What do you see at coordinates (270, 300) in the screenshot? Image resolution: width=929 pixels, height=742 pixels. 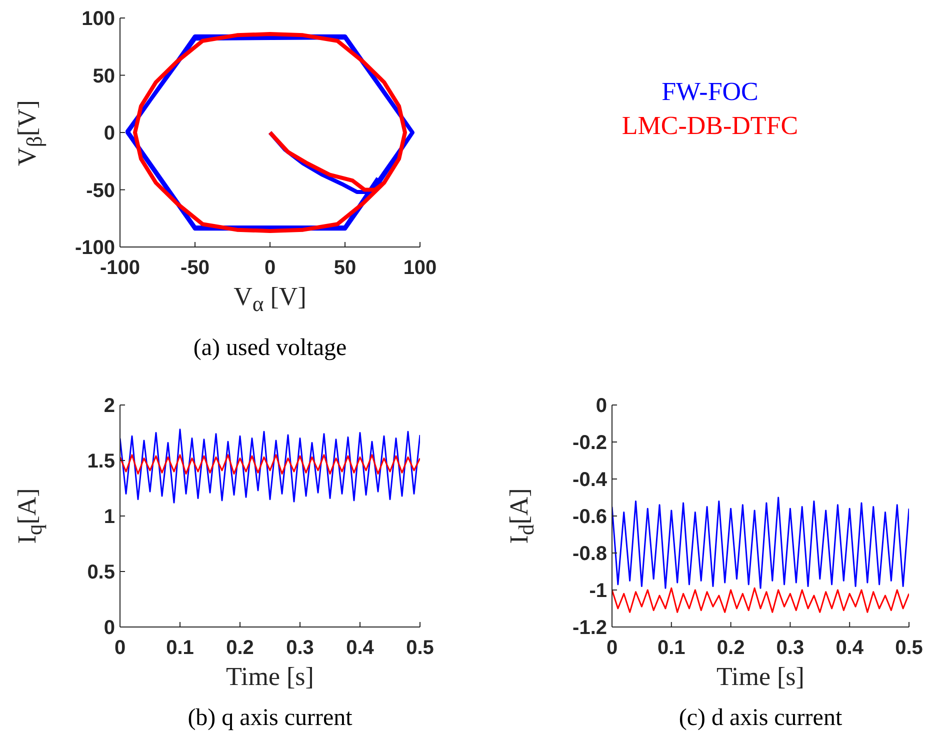 I see `x-axis-title: V$_{α}$ [V]` at bounding box center [270, 300].